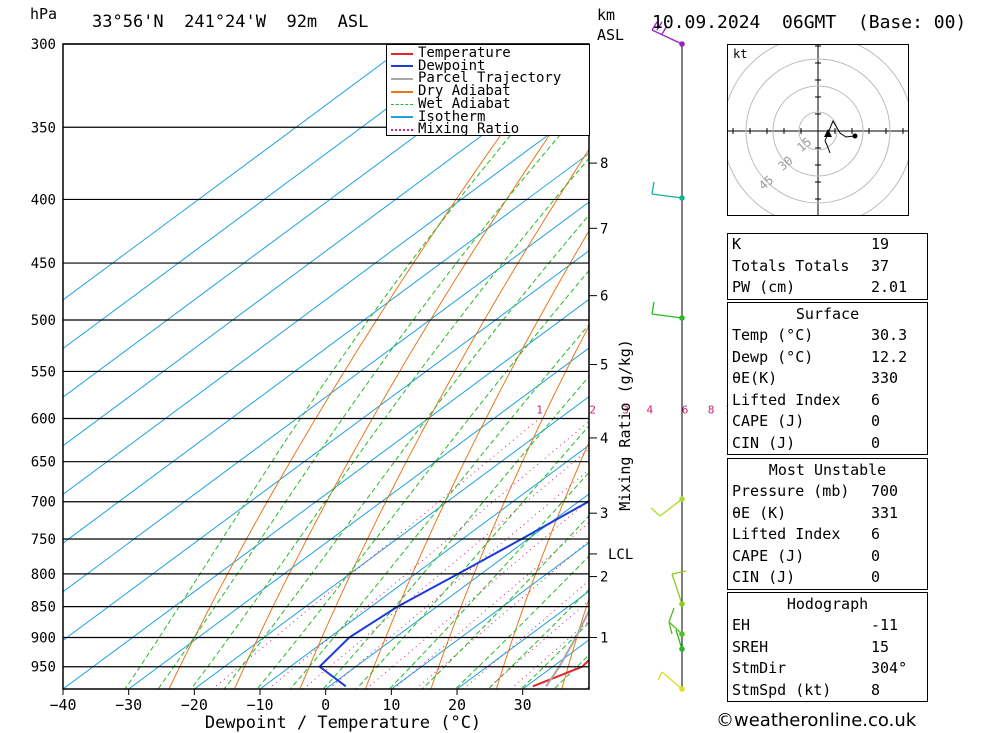 The width and height of the screenshot is (1000, 733). I want to click on legend-item: Temperature, so click(451, 53).